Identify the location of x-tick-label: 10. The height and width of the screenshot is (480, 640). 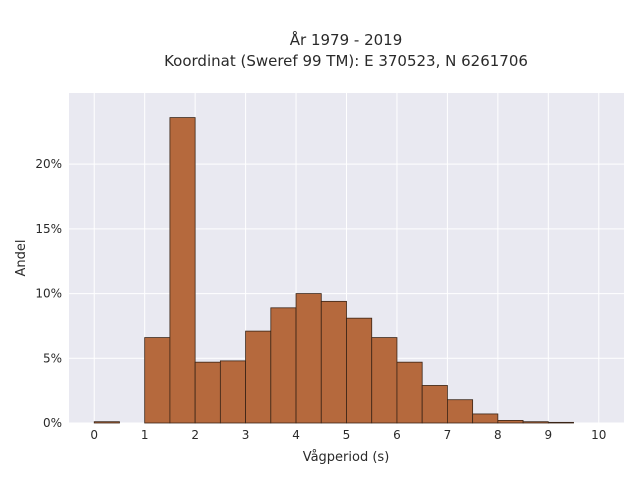
(598, 435).